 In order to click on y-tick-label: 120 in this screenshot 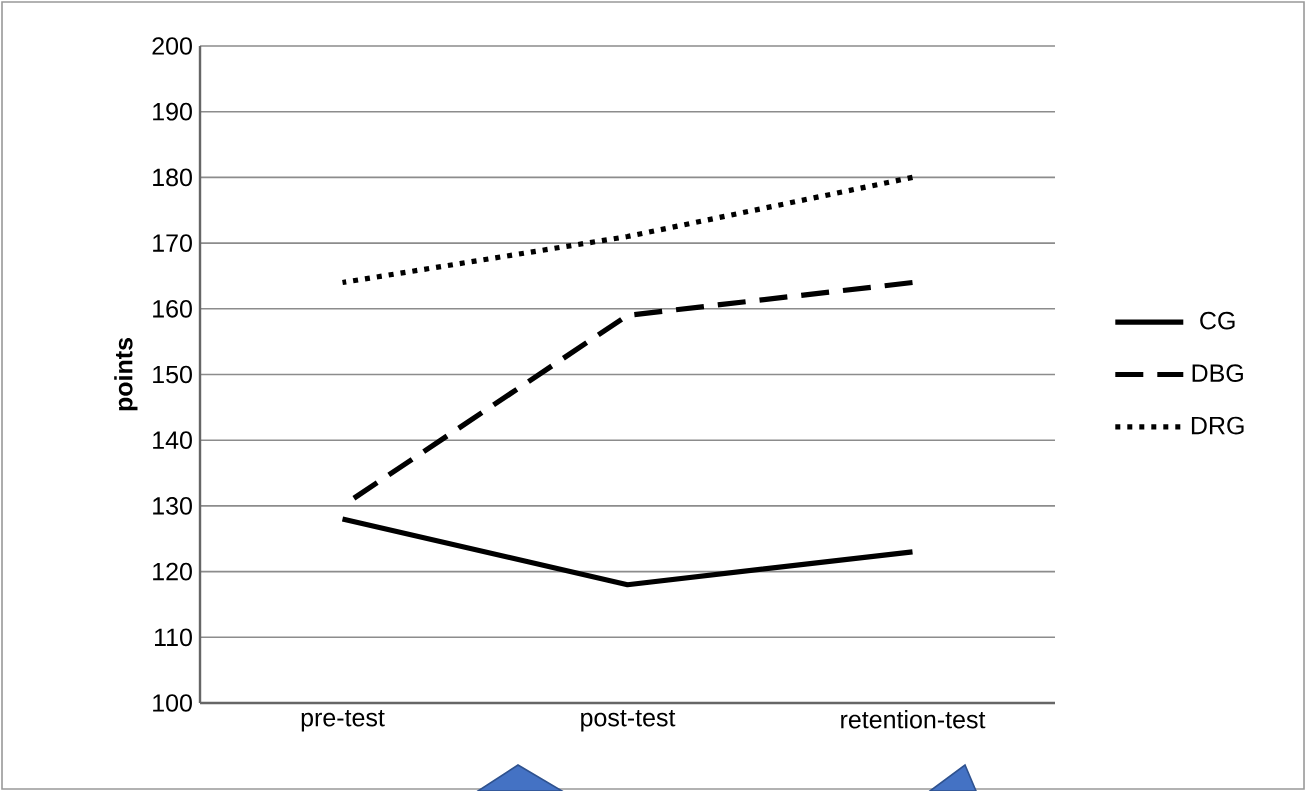, I will do `click(172, 571)`.